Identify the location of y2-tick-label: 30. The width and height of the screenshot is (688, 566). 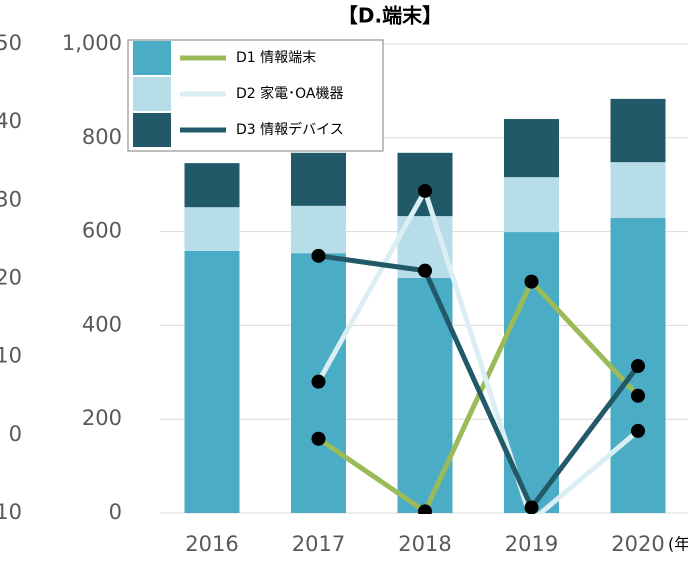
(11, 199).